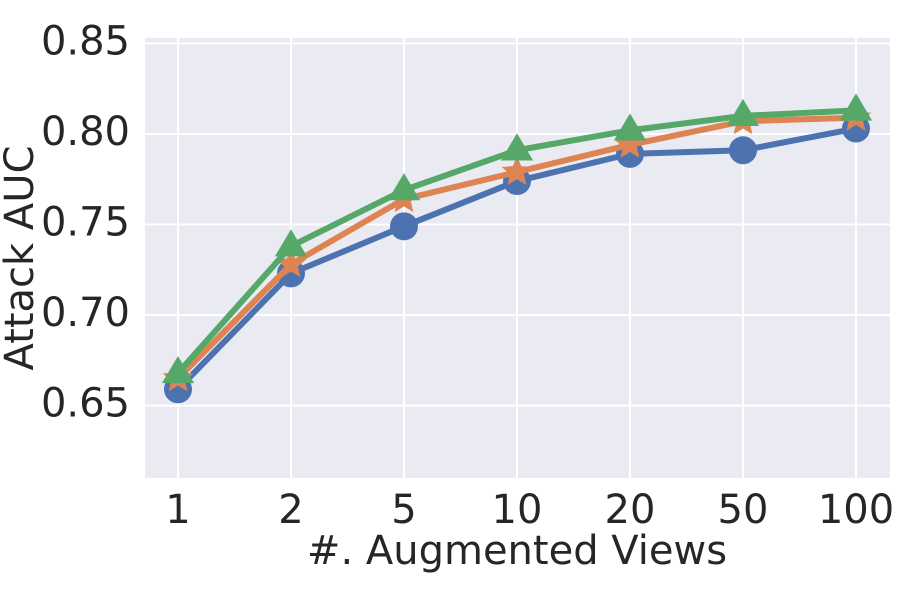  What do you see at coordinates (85, 223) in the screenshot?
I see `y-tick-label: 0.75` at bounding box center [85, 223].